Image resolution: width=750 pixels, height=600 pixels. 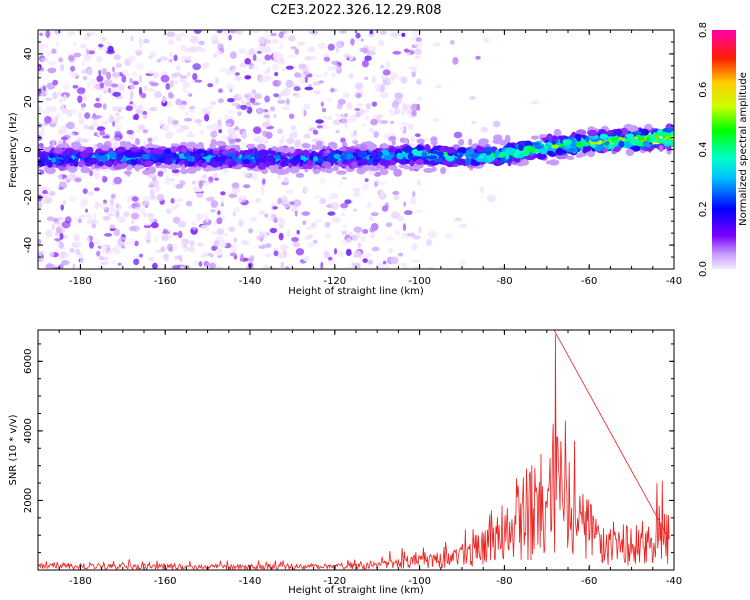 What do you see at coordinates (703, 209) in the screenshot?
I see `colorbar-tick-label: 0.2` at bounding box center [703, 209].